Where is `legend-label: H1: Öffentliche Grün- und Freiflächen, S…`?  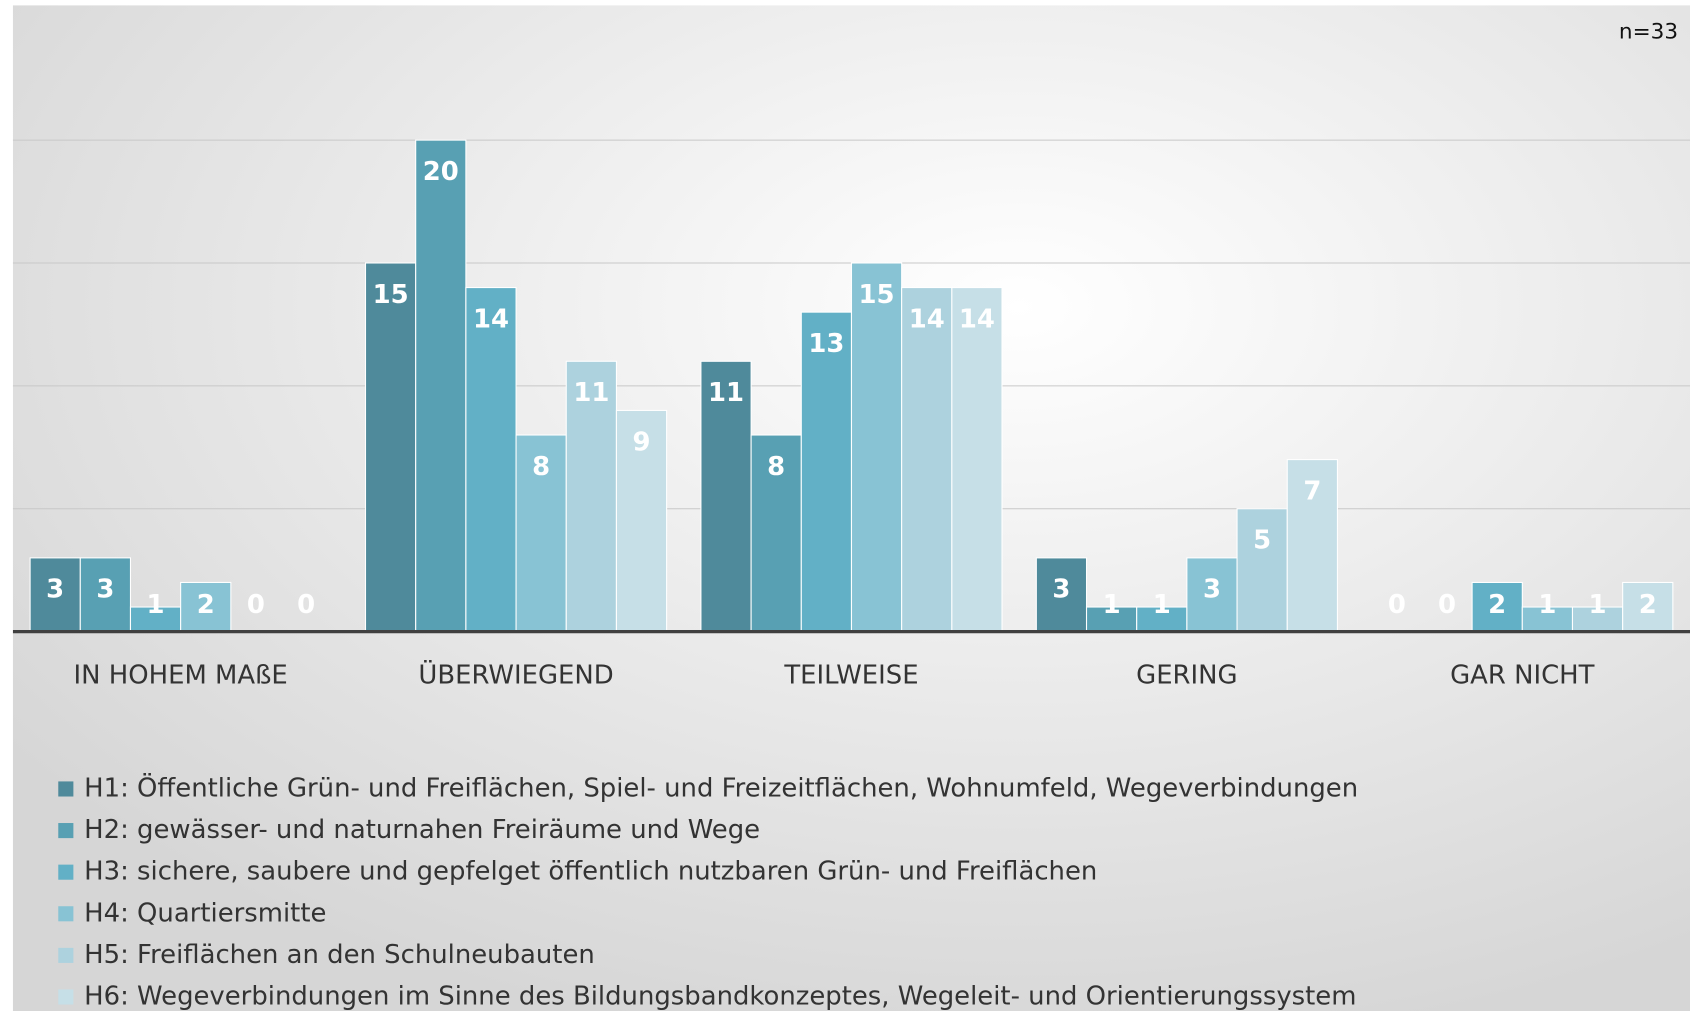
legend-label: H1: Öffentliche Grün- und Freiflächen, S… is located at coordinates (721, 787).